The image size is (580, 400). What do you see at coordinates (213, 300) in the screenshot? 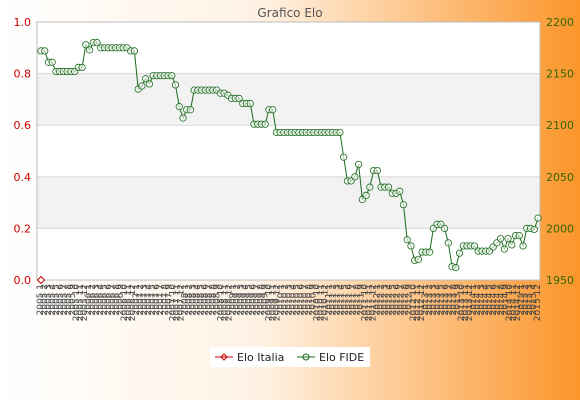
I see `x-tick-label: 2008 8` at bounding box center [213, 300].